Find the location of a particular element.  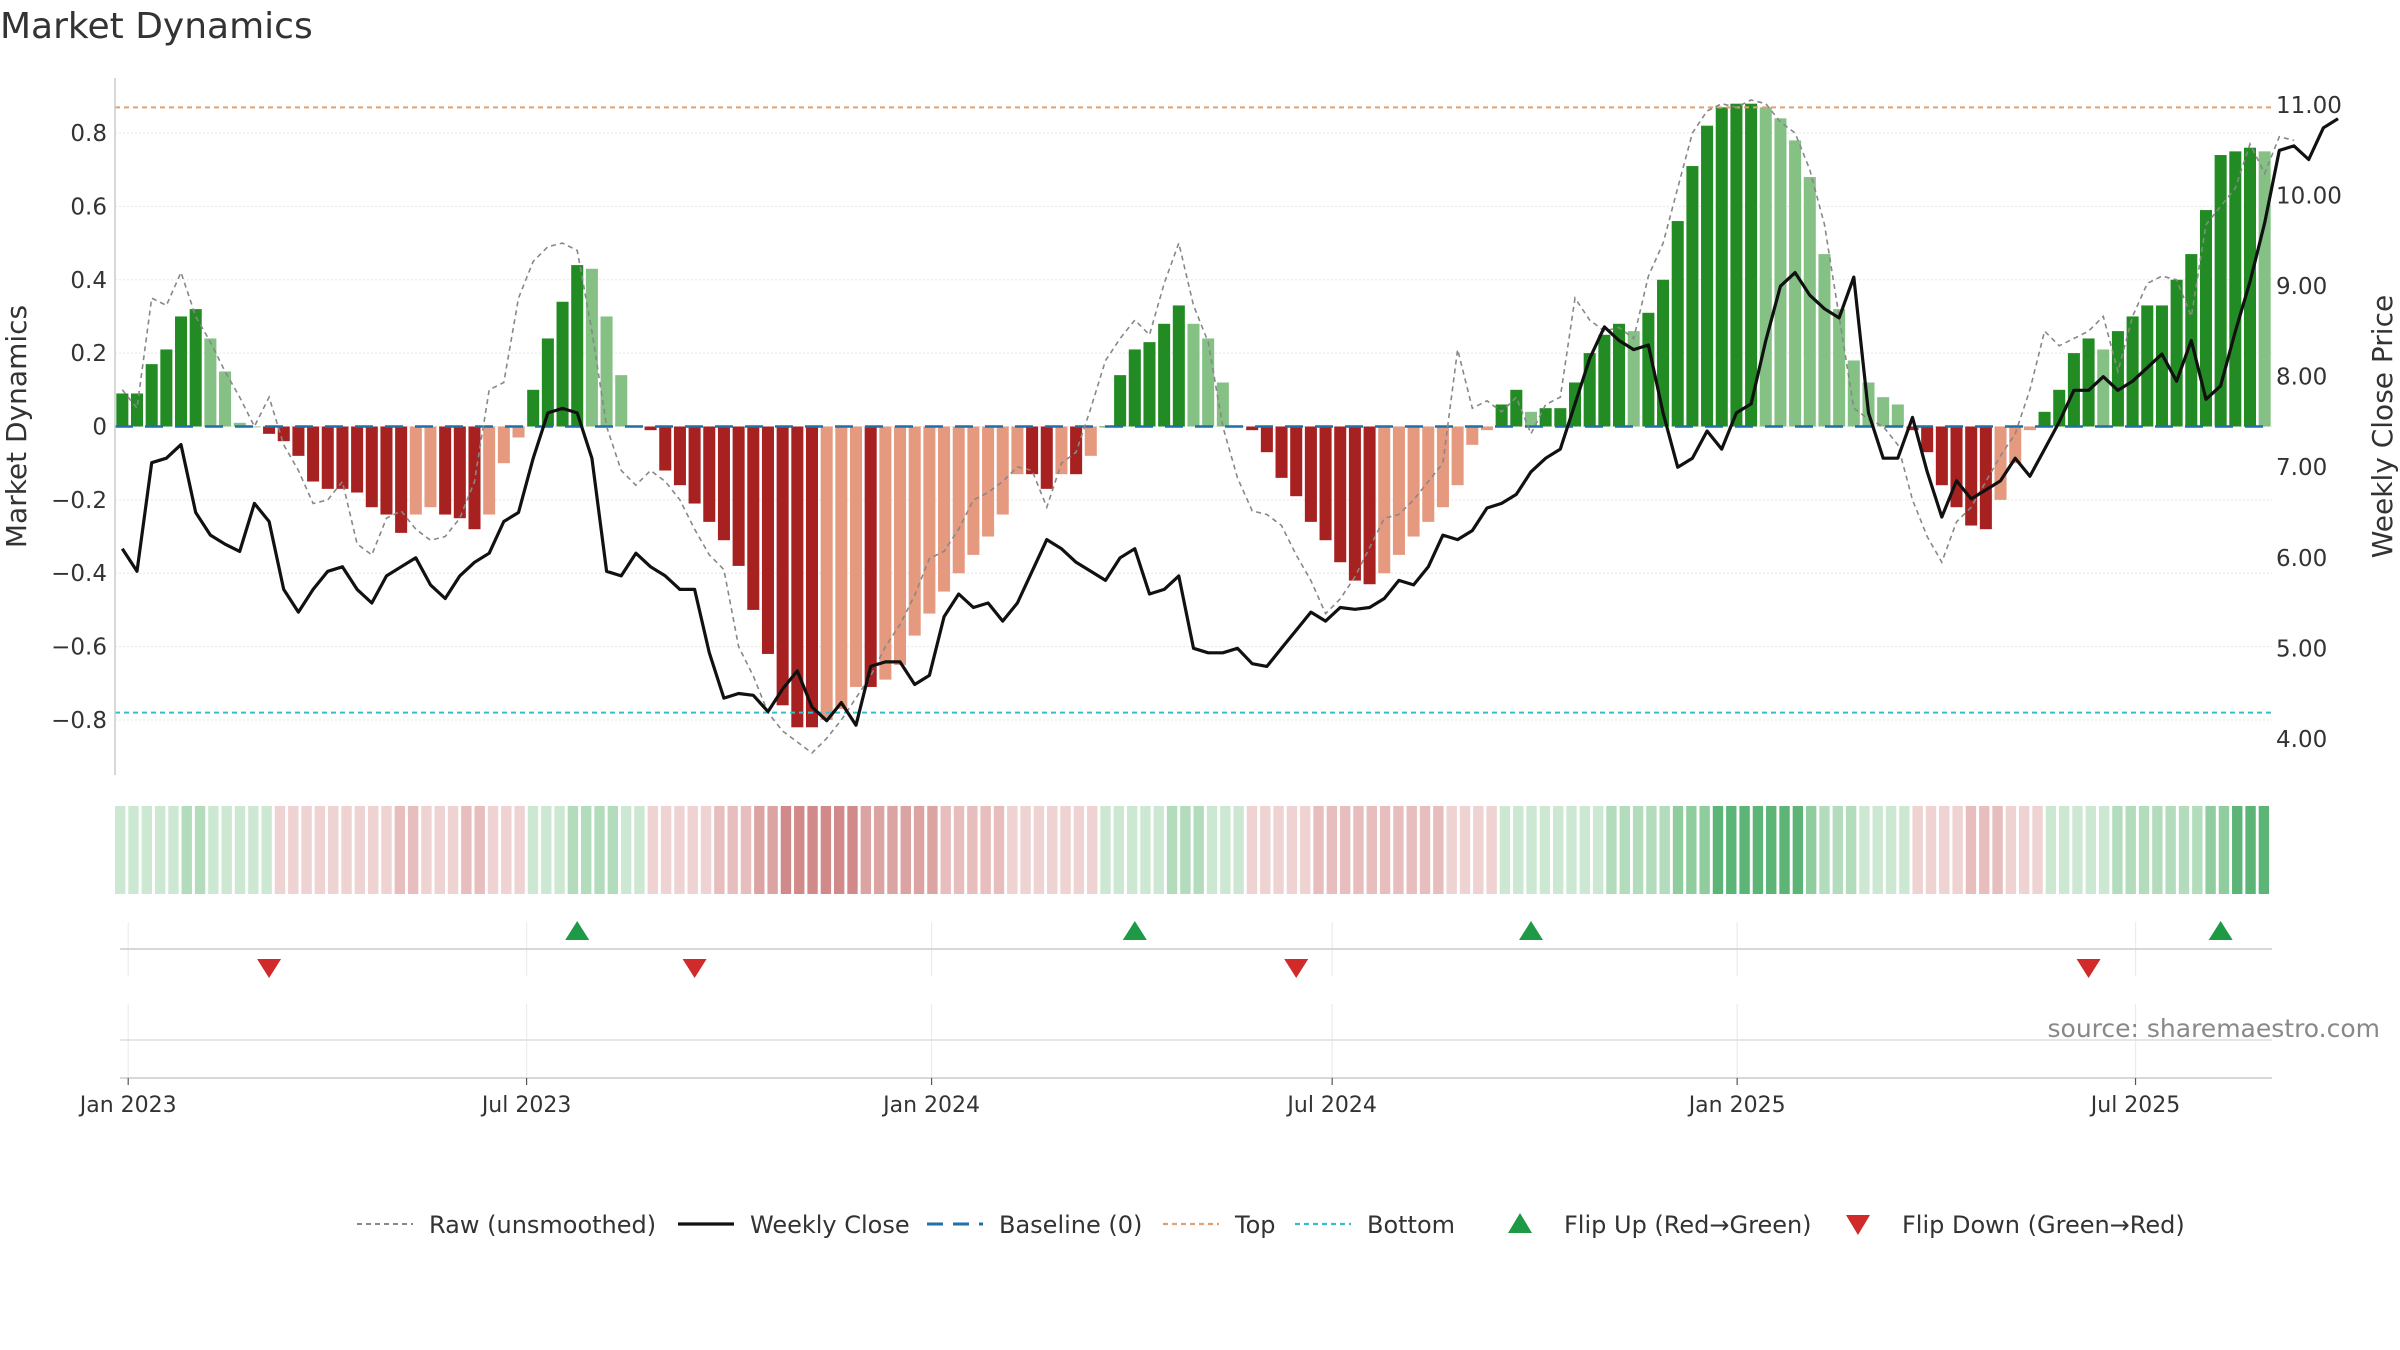

y-tick-label: 0.6 is located at coordinates (88, 207).